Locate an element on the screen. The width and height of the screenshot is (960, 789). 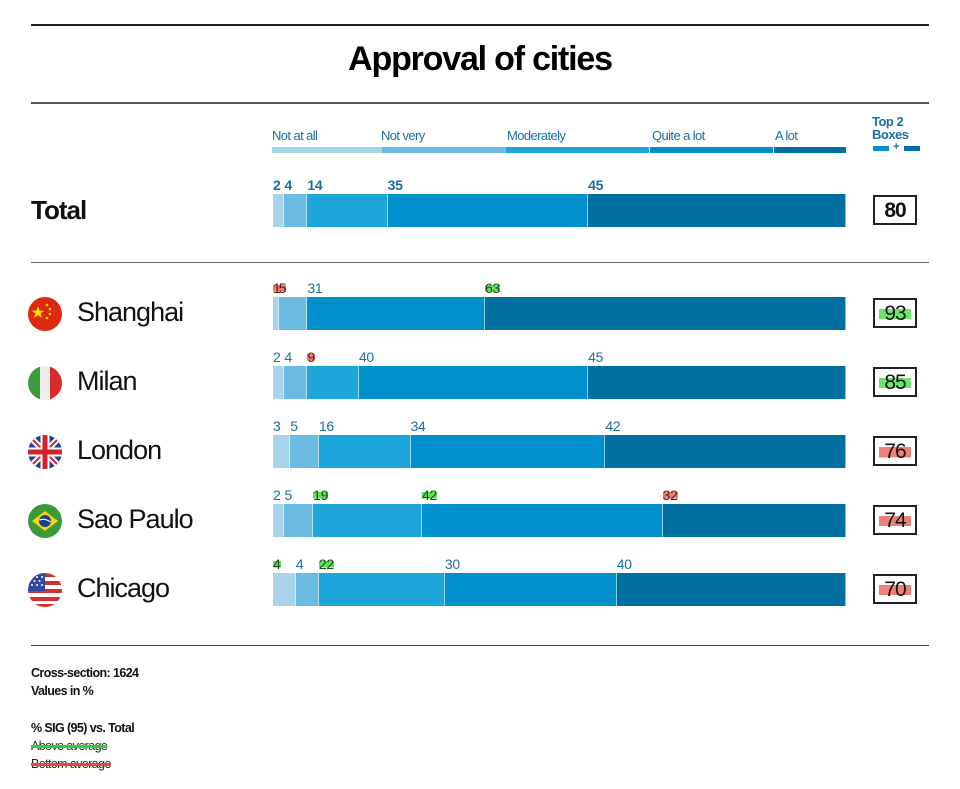
row-label: Milan is located at coordinates (107, 381).